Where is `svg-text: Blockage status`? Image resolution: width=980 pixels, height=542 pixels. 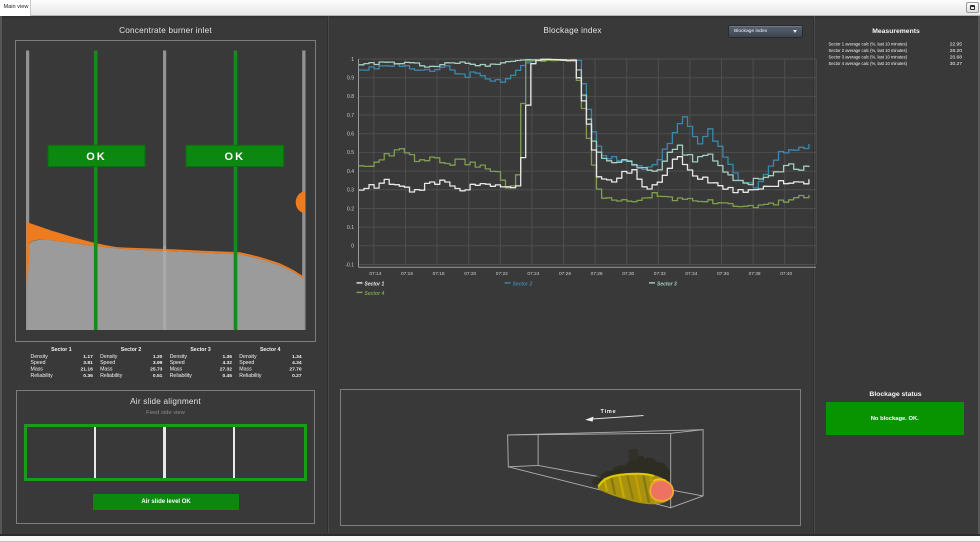
svg-text: Blockage status is located at coordinates (895, 394).